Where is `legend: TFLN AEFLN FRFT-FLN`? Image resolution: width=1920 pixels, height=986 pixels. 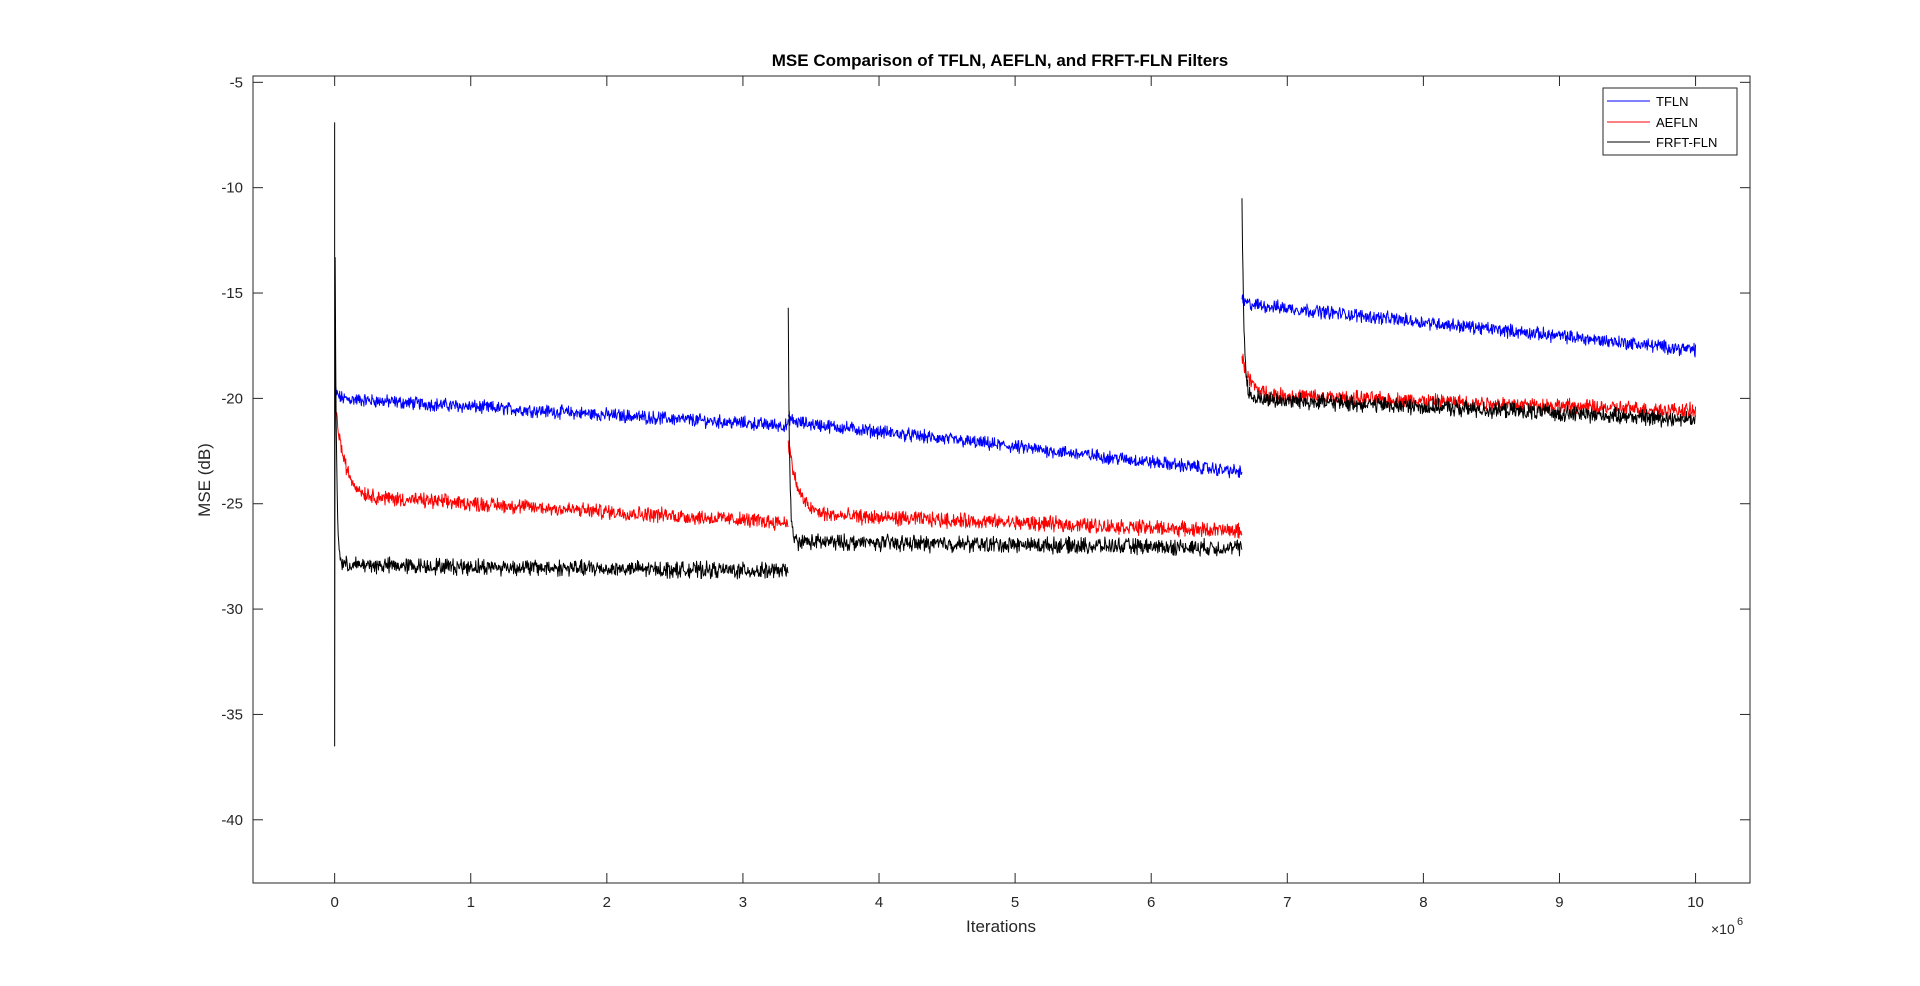 legend: TFLN AEFLN FRFT-FLN is located at coordinates (1670, 121).